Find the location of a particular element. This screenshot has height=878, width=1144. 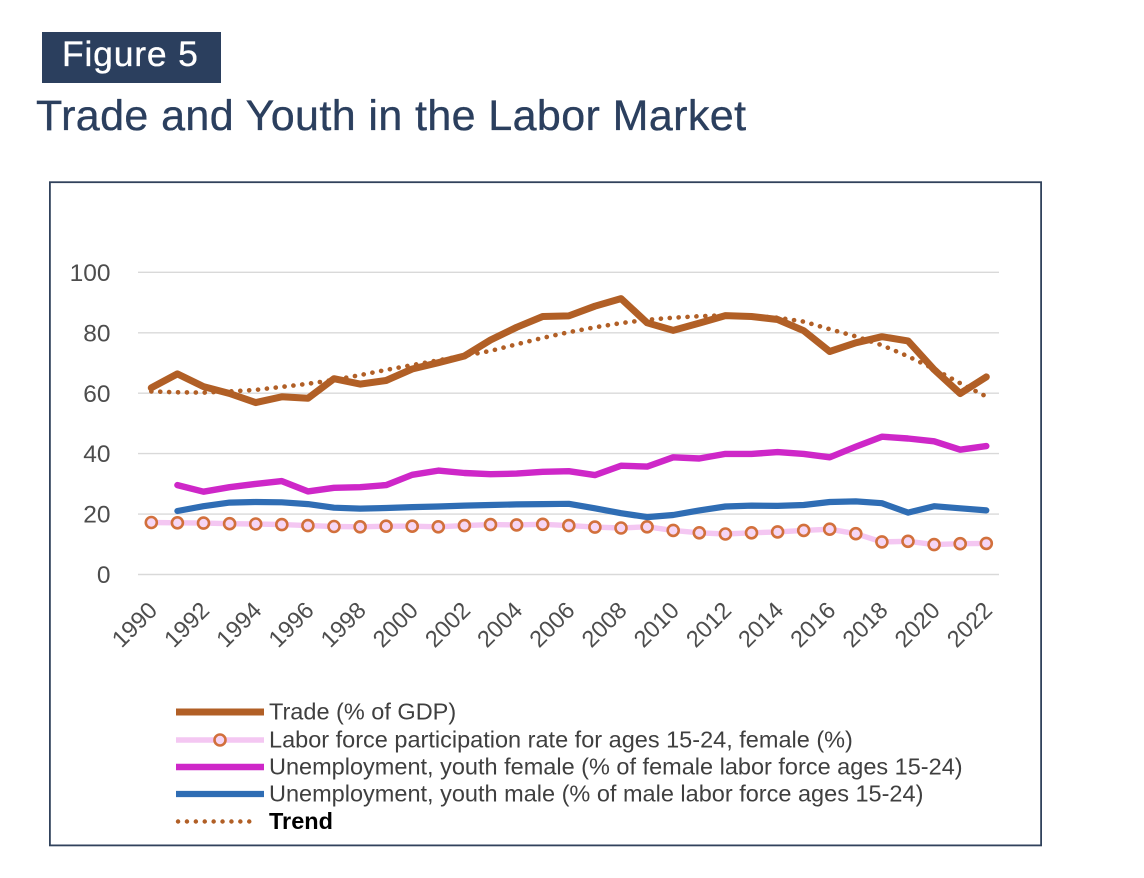

svg-text: 2016 is located at coordinates (812, 624).